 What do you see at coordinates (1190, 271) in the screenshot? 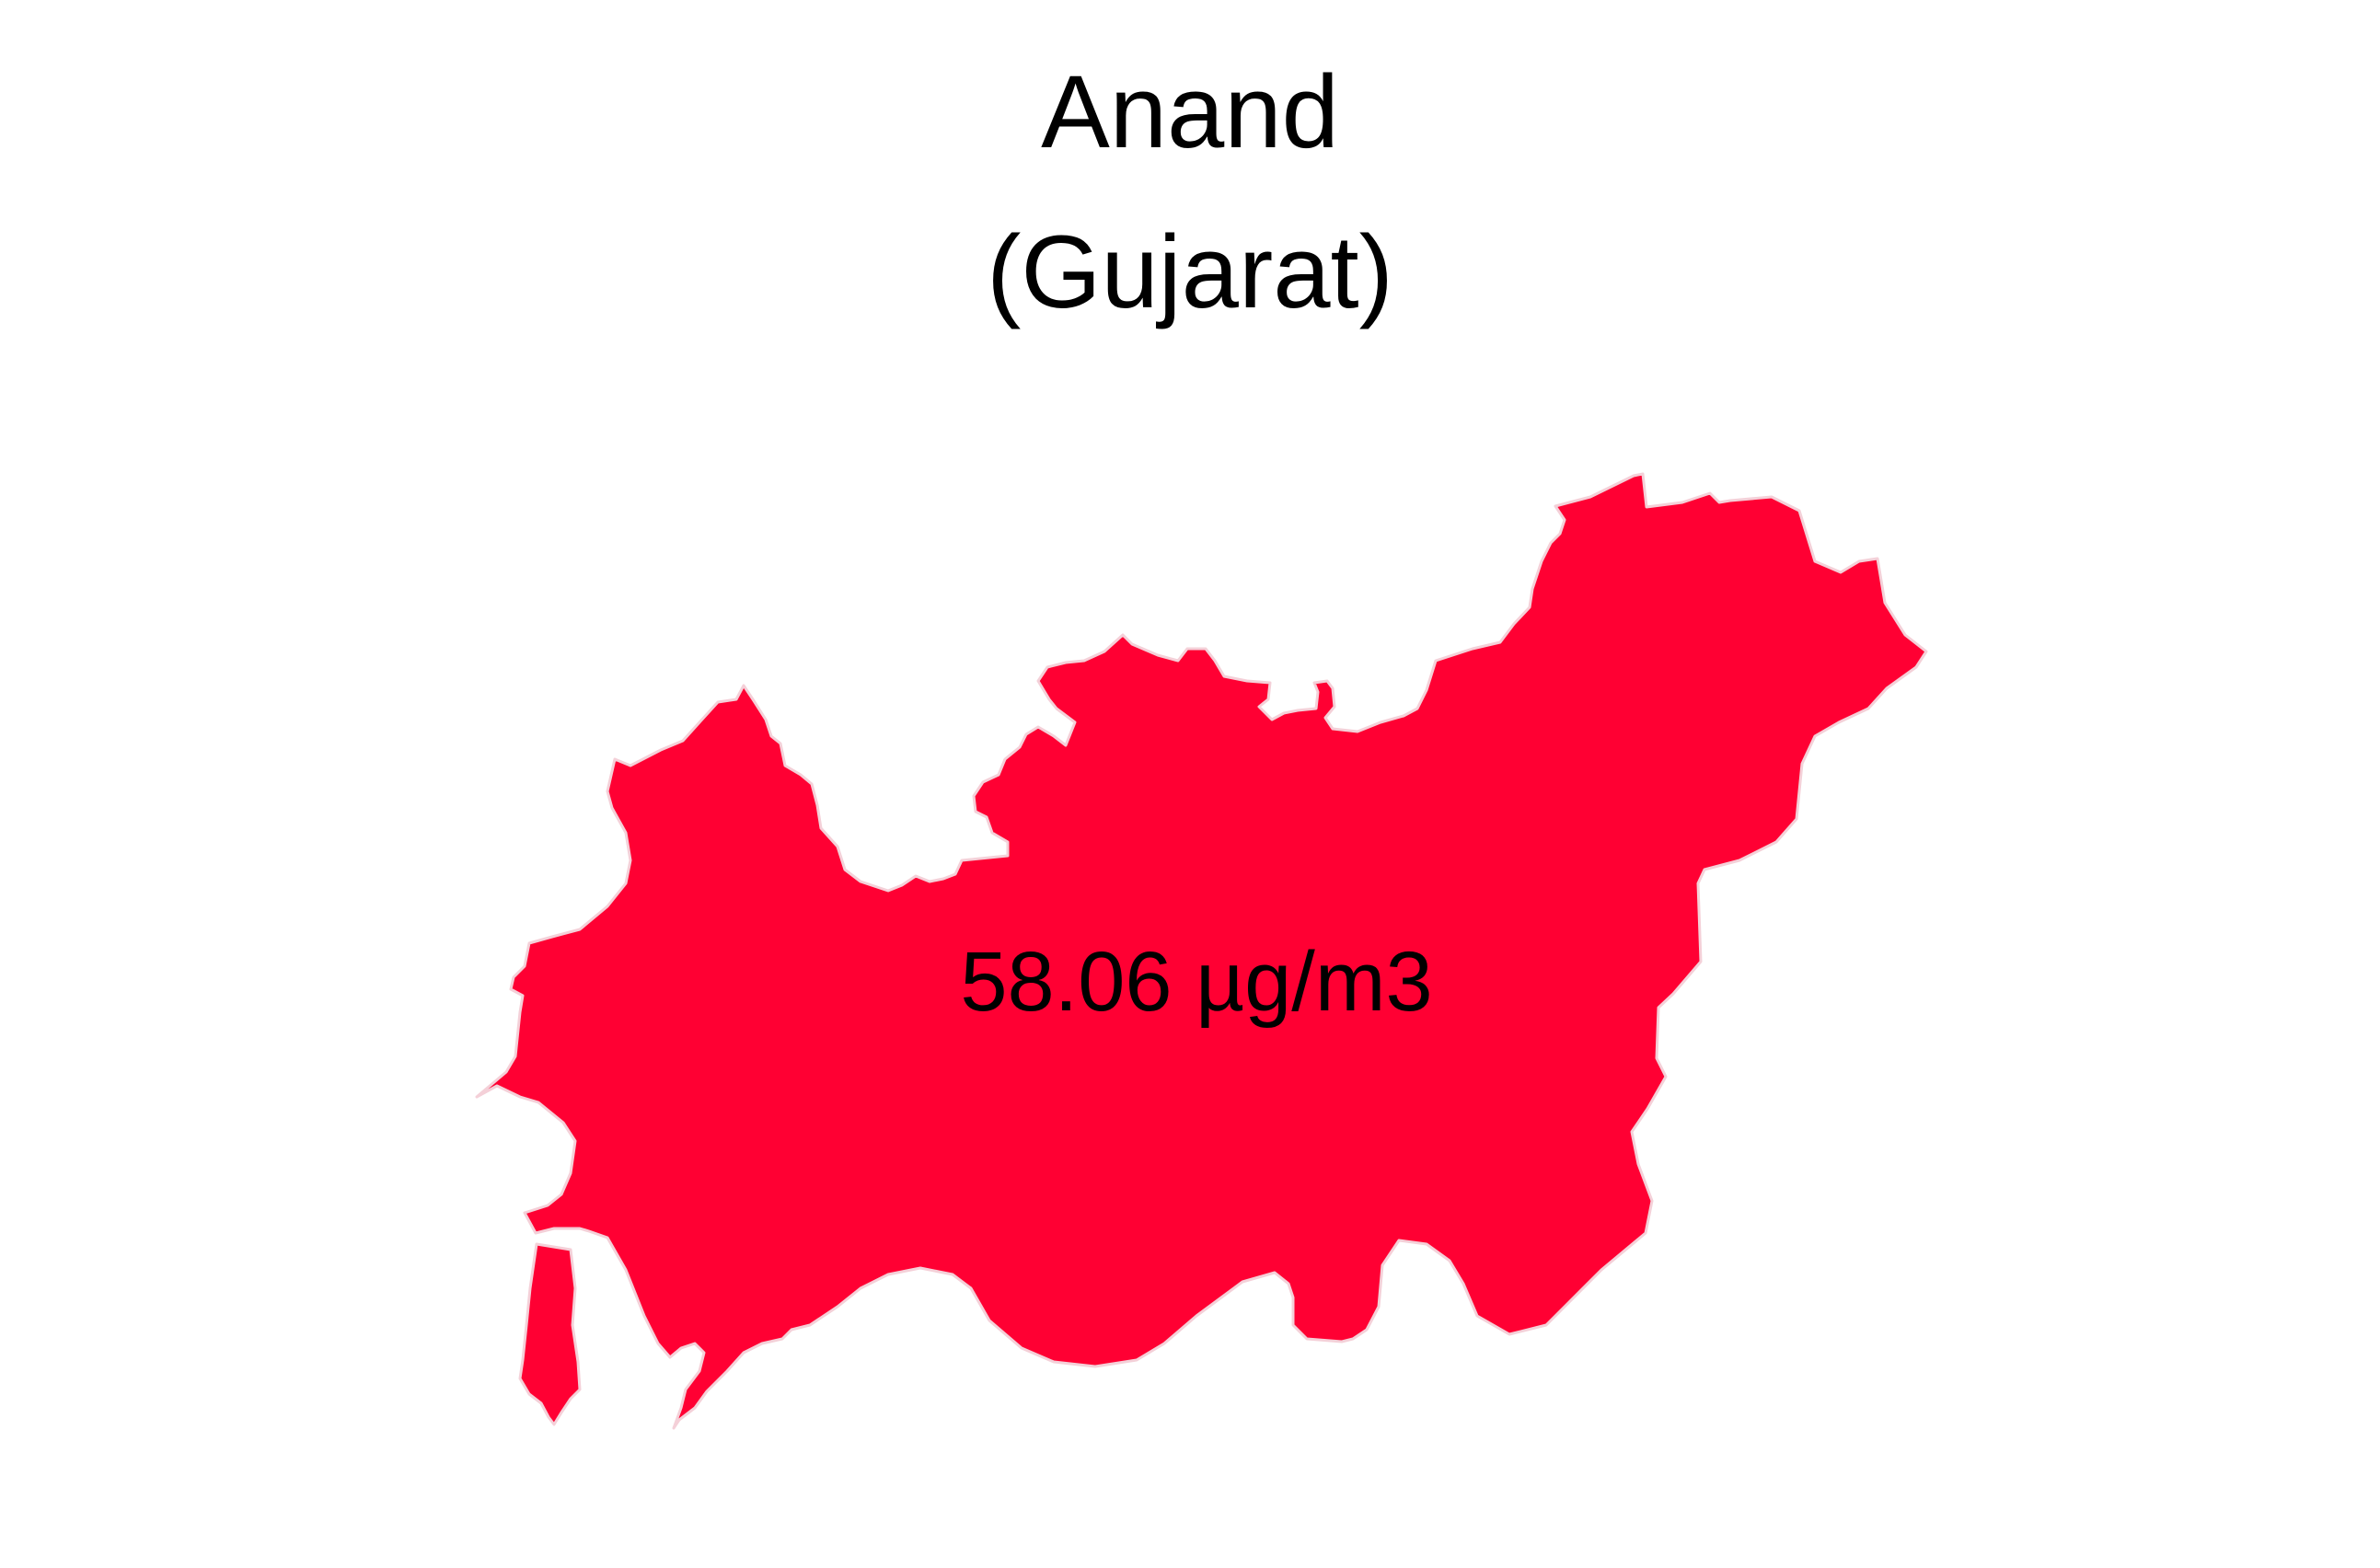
I see `state-name: (Gujarat)` at bounding box center [1190, 271].